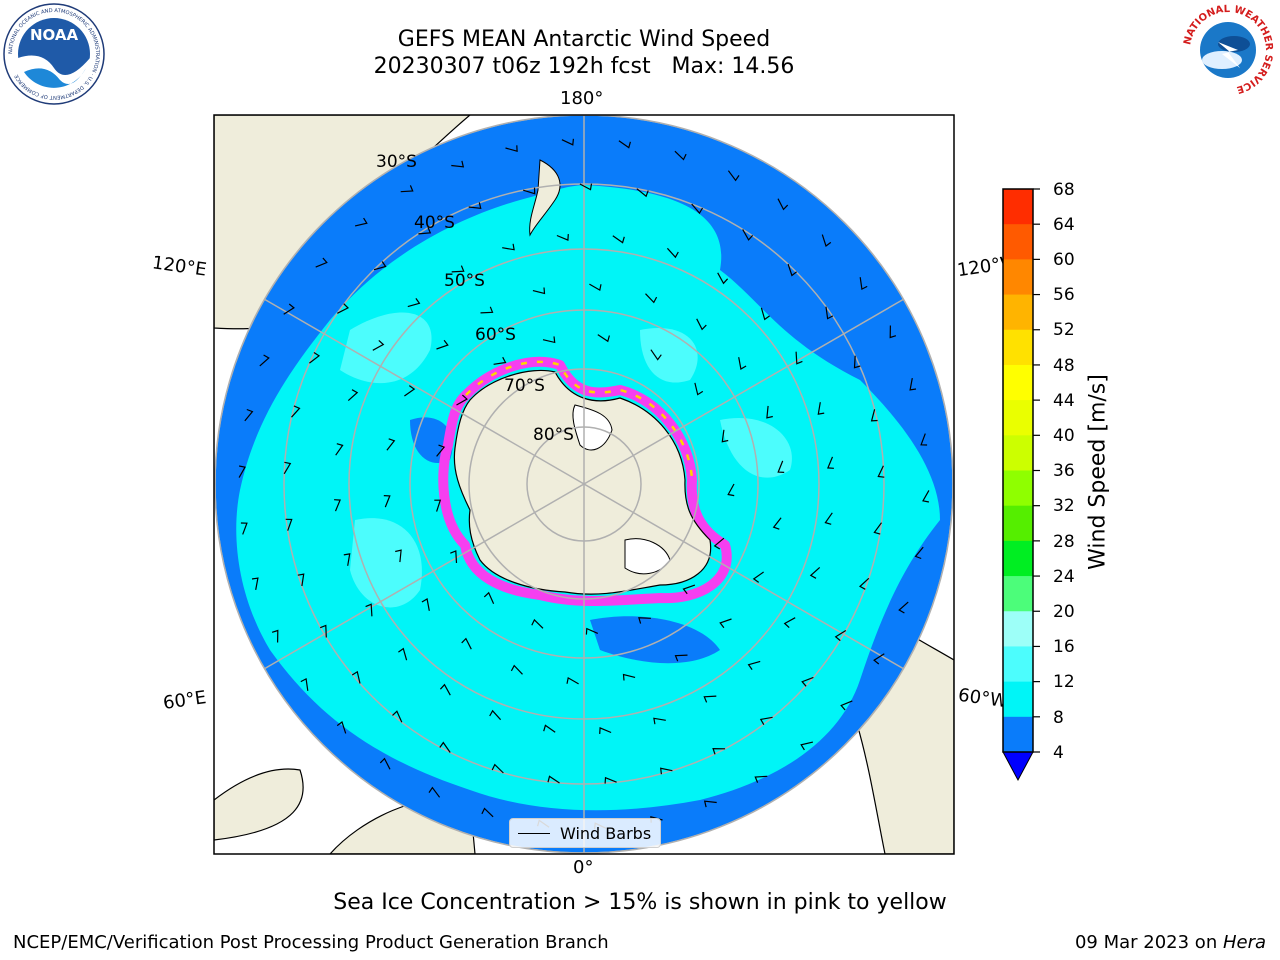 Image resolution: width=1280 pixels, height=960 pixels. What do you see at coordinates (584, 66) in the screenshot?
I see `chart-subtitle: 20230307 t06z 192h fcst Max: 14.56` at bounding box center [584, 66].